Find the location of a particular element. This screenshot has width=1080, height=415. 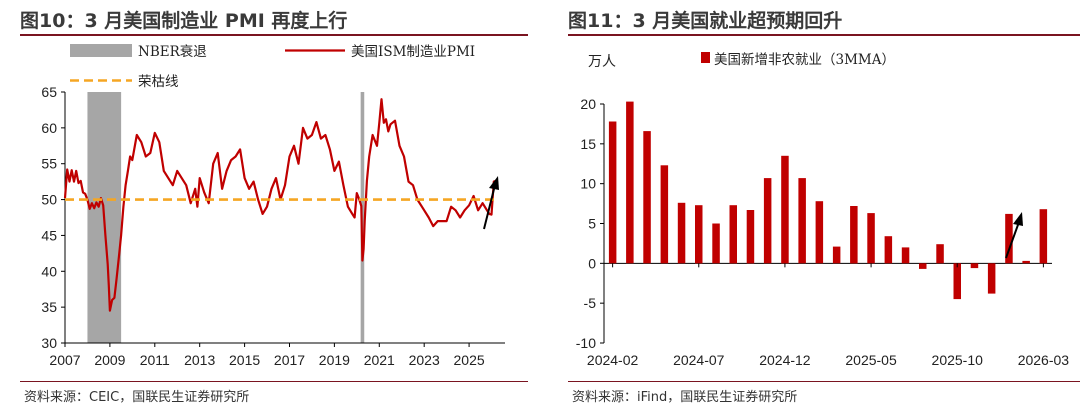

legend-label-pmi: 美国ISM制造业PMI is located at coordinates (413, 52).